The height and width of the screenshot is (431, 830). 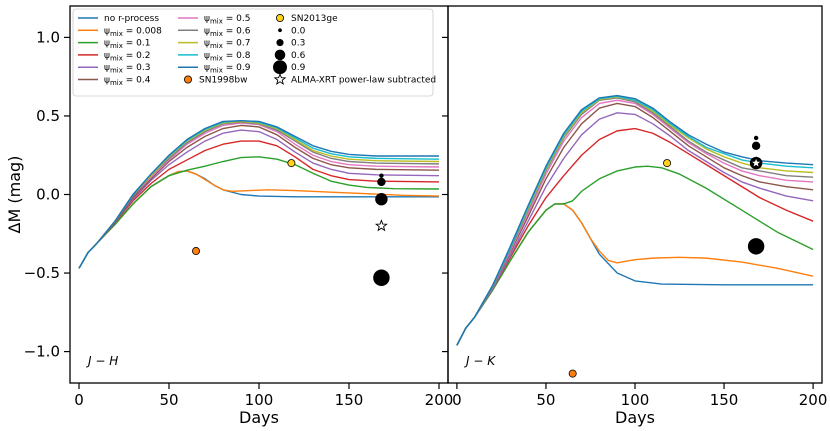 I want to click on legend-entry-label: ψmix = 0.9, so click(x=227, y=69).